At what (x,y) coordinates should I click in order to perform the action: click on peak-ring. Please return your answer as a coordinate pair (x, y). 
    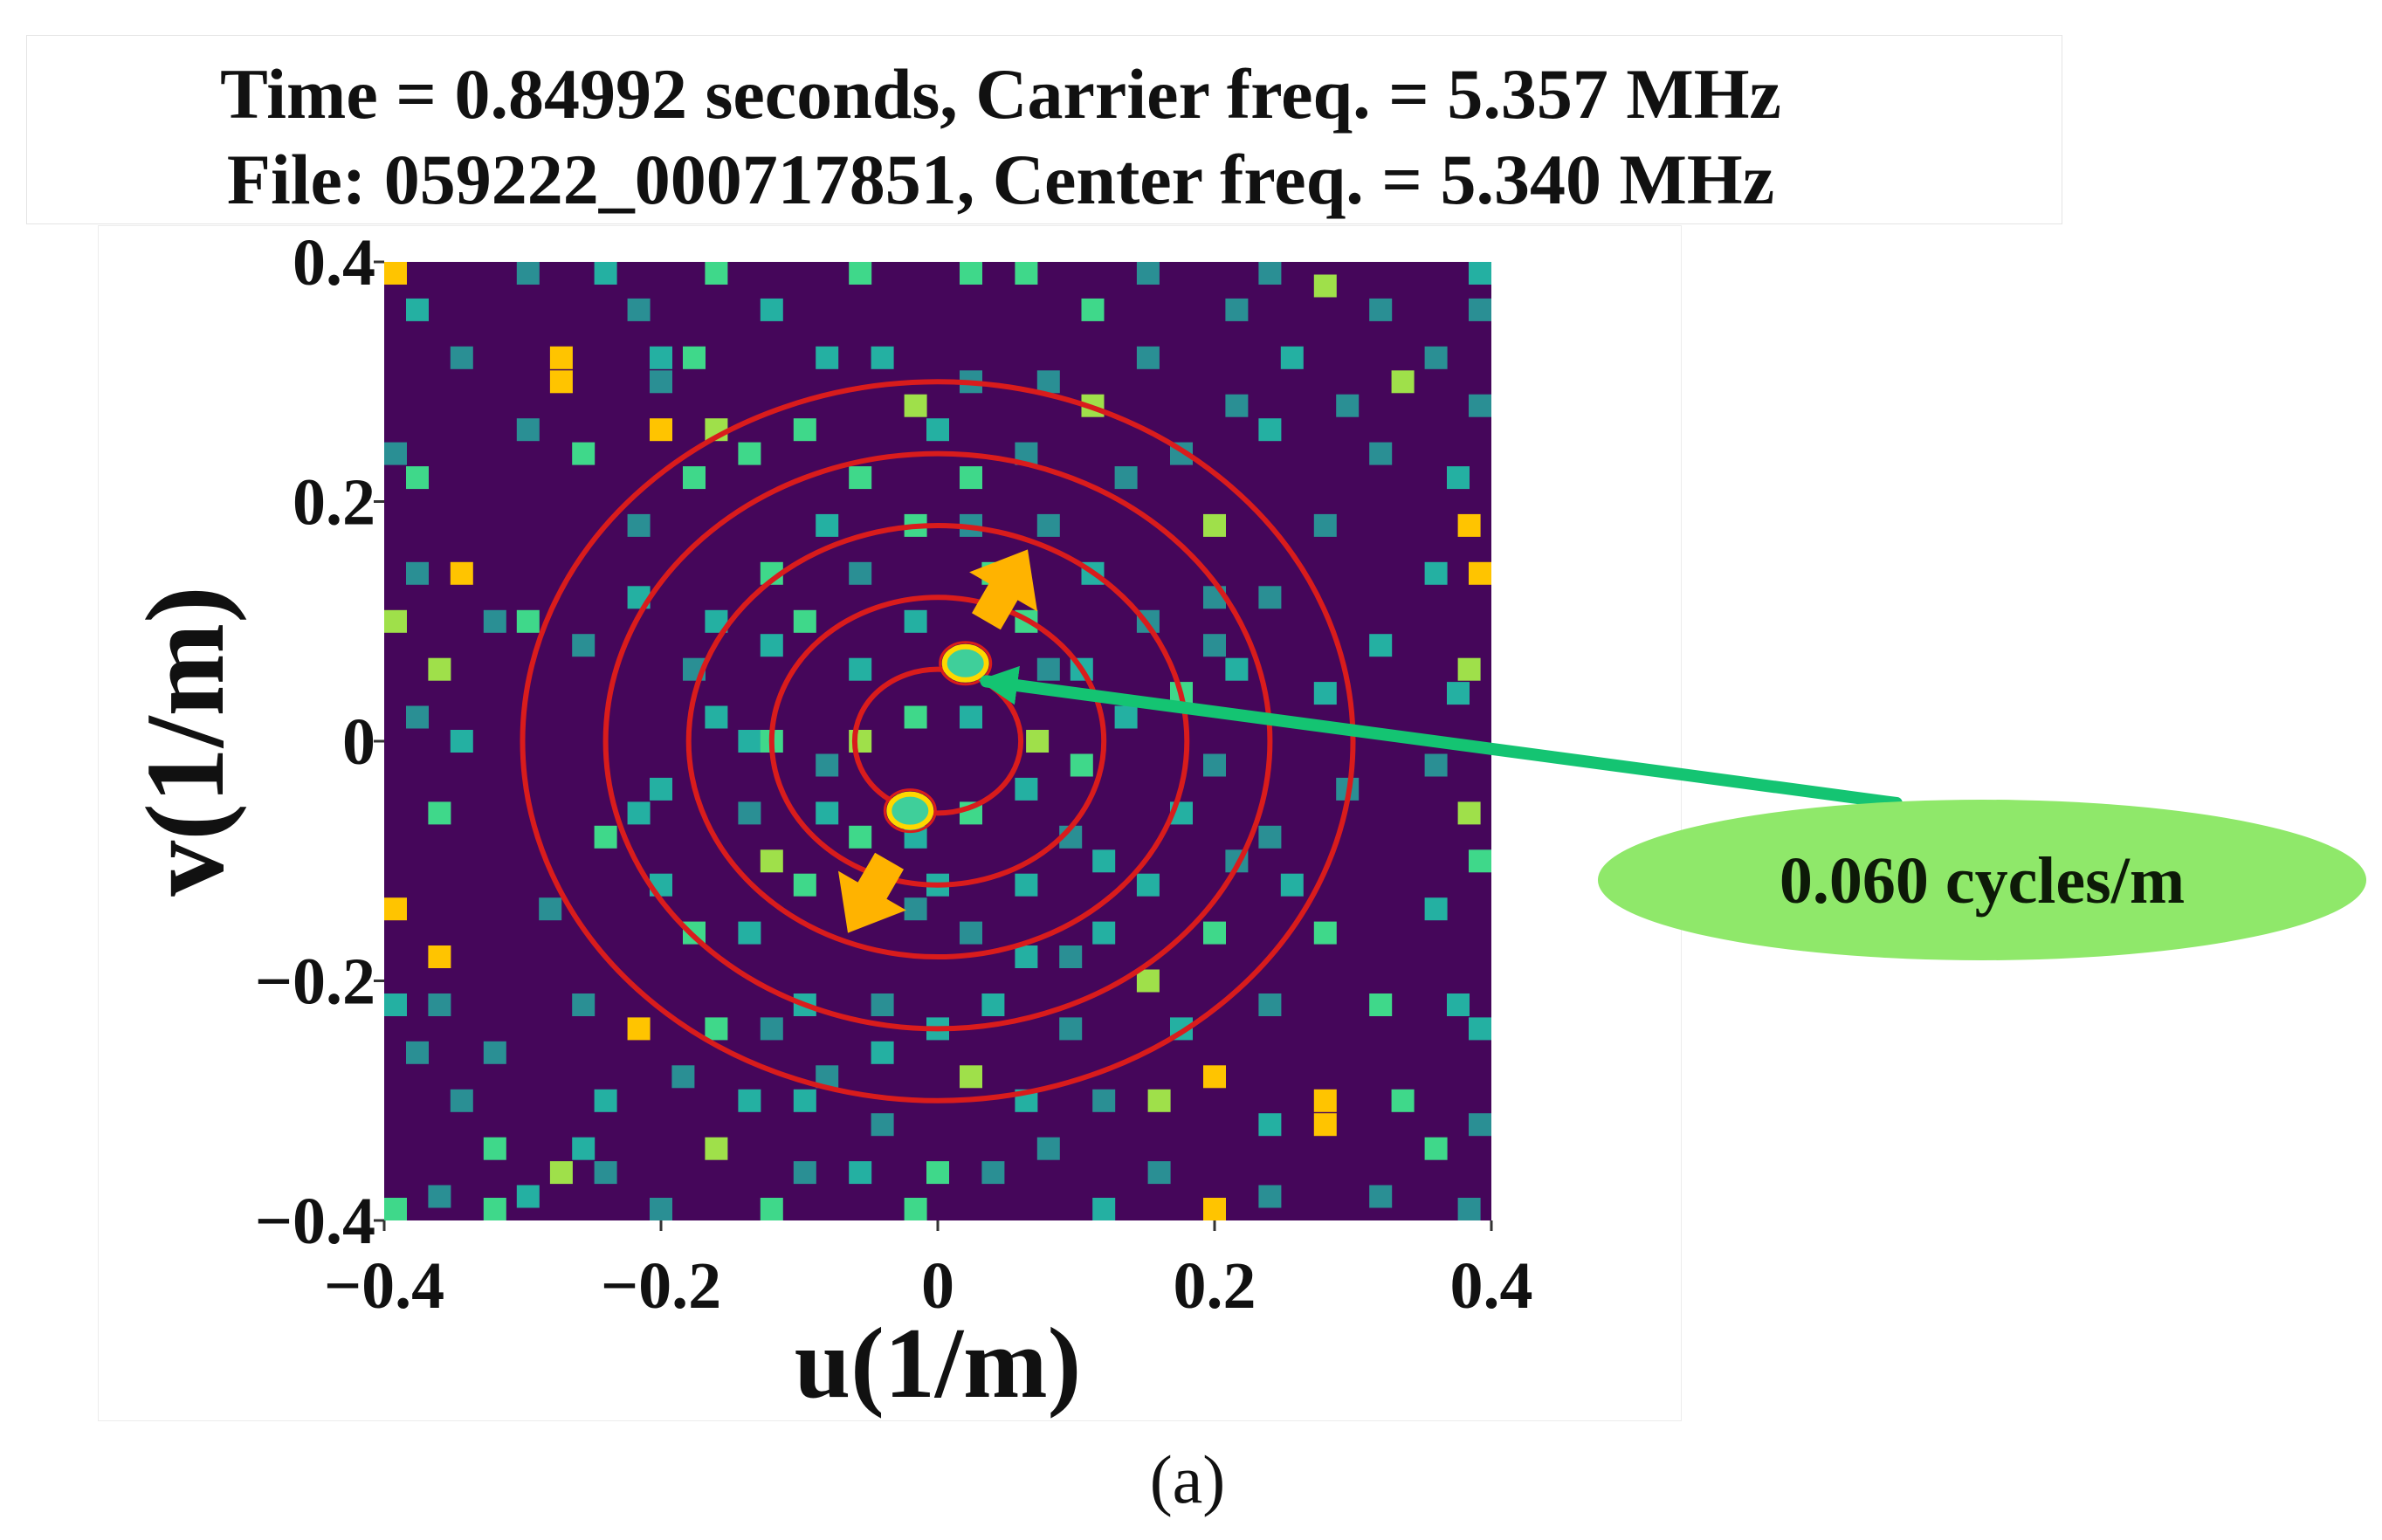
    Looking at the image, I should click on (965, 663).